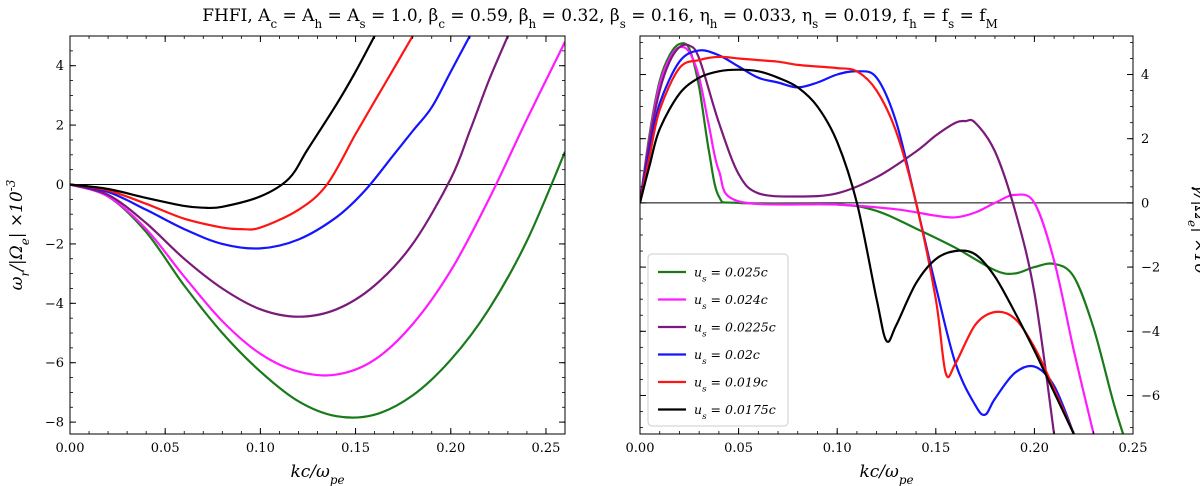 The width and height of the screenshot is (1200, 486). I want to click on legend-entry-label: us = 0.025c, so click(731, 275).